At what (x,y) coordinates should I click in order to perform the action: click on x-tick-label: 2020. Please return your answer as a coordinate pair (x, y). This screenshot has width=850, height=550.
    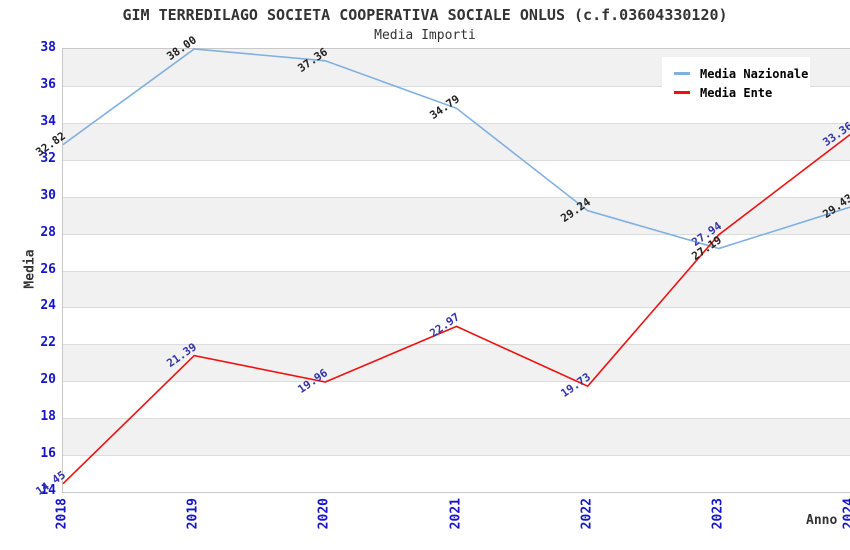
    Looking at the image, I should click on (324, 514).